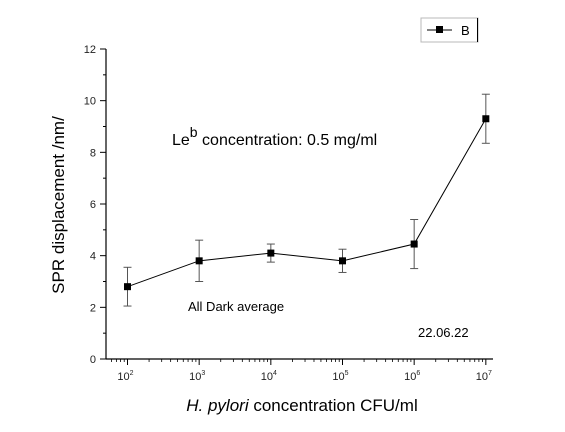 The width and height of the screenshot is (565, 432). I want to click on concentration-prefix: Le, so click(181, 140).